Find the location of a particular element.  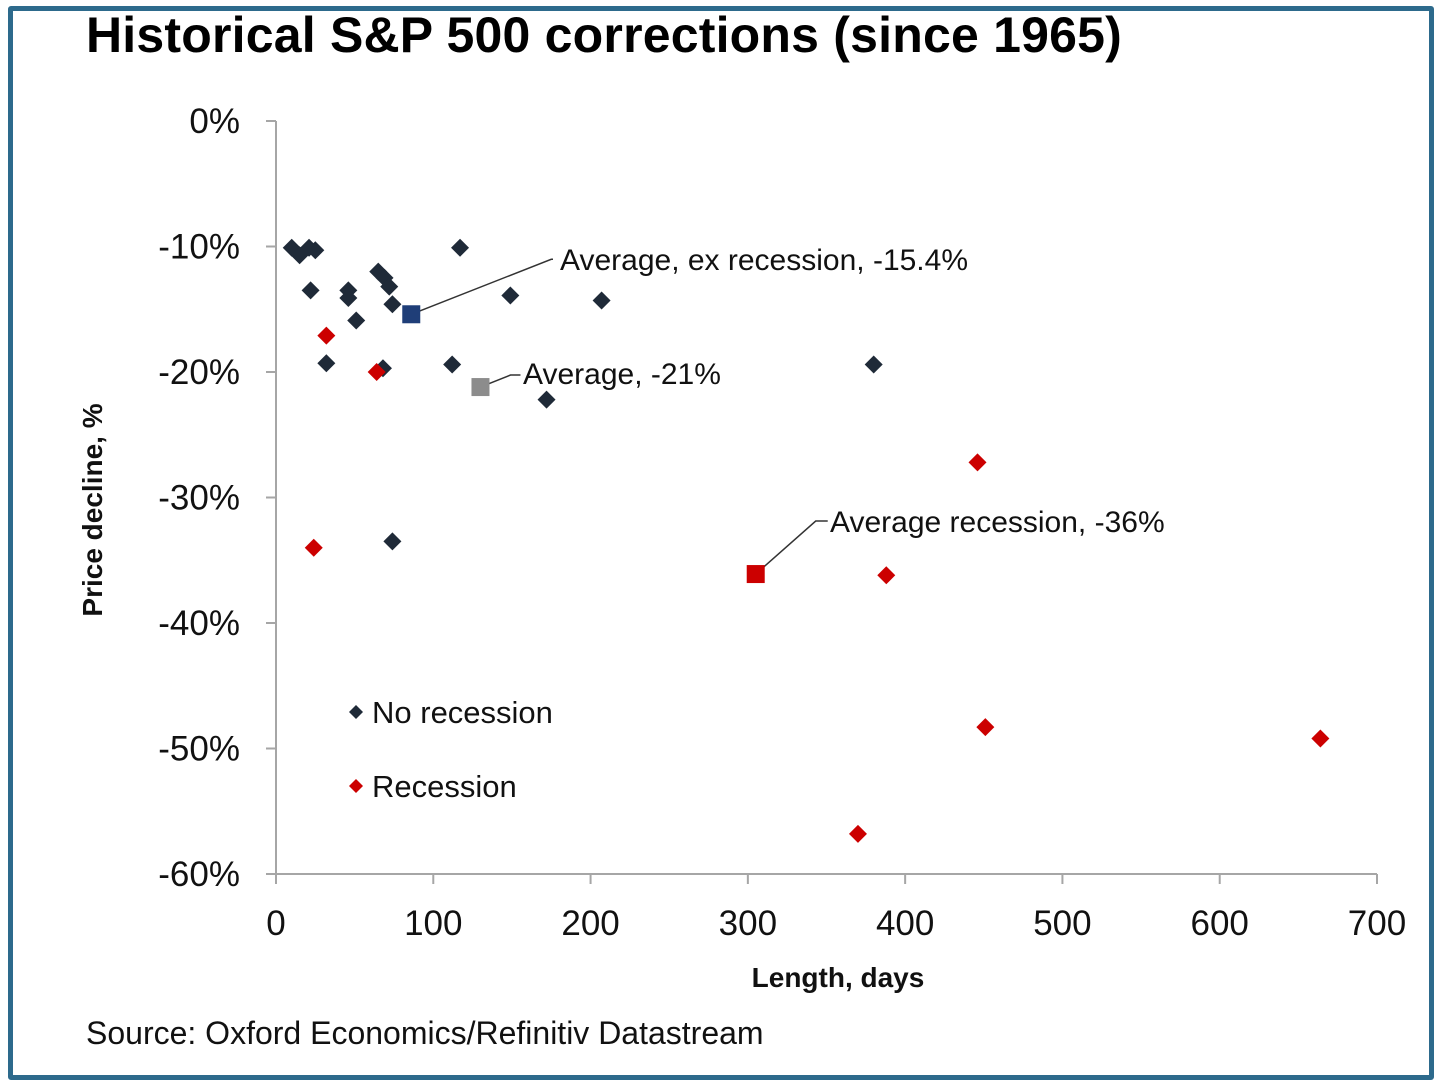

legend-marker-no-recession is located at coordinates (356, 712).